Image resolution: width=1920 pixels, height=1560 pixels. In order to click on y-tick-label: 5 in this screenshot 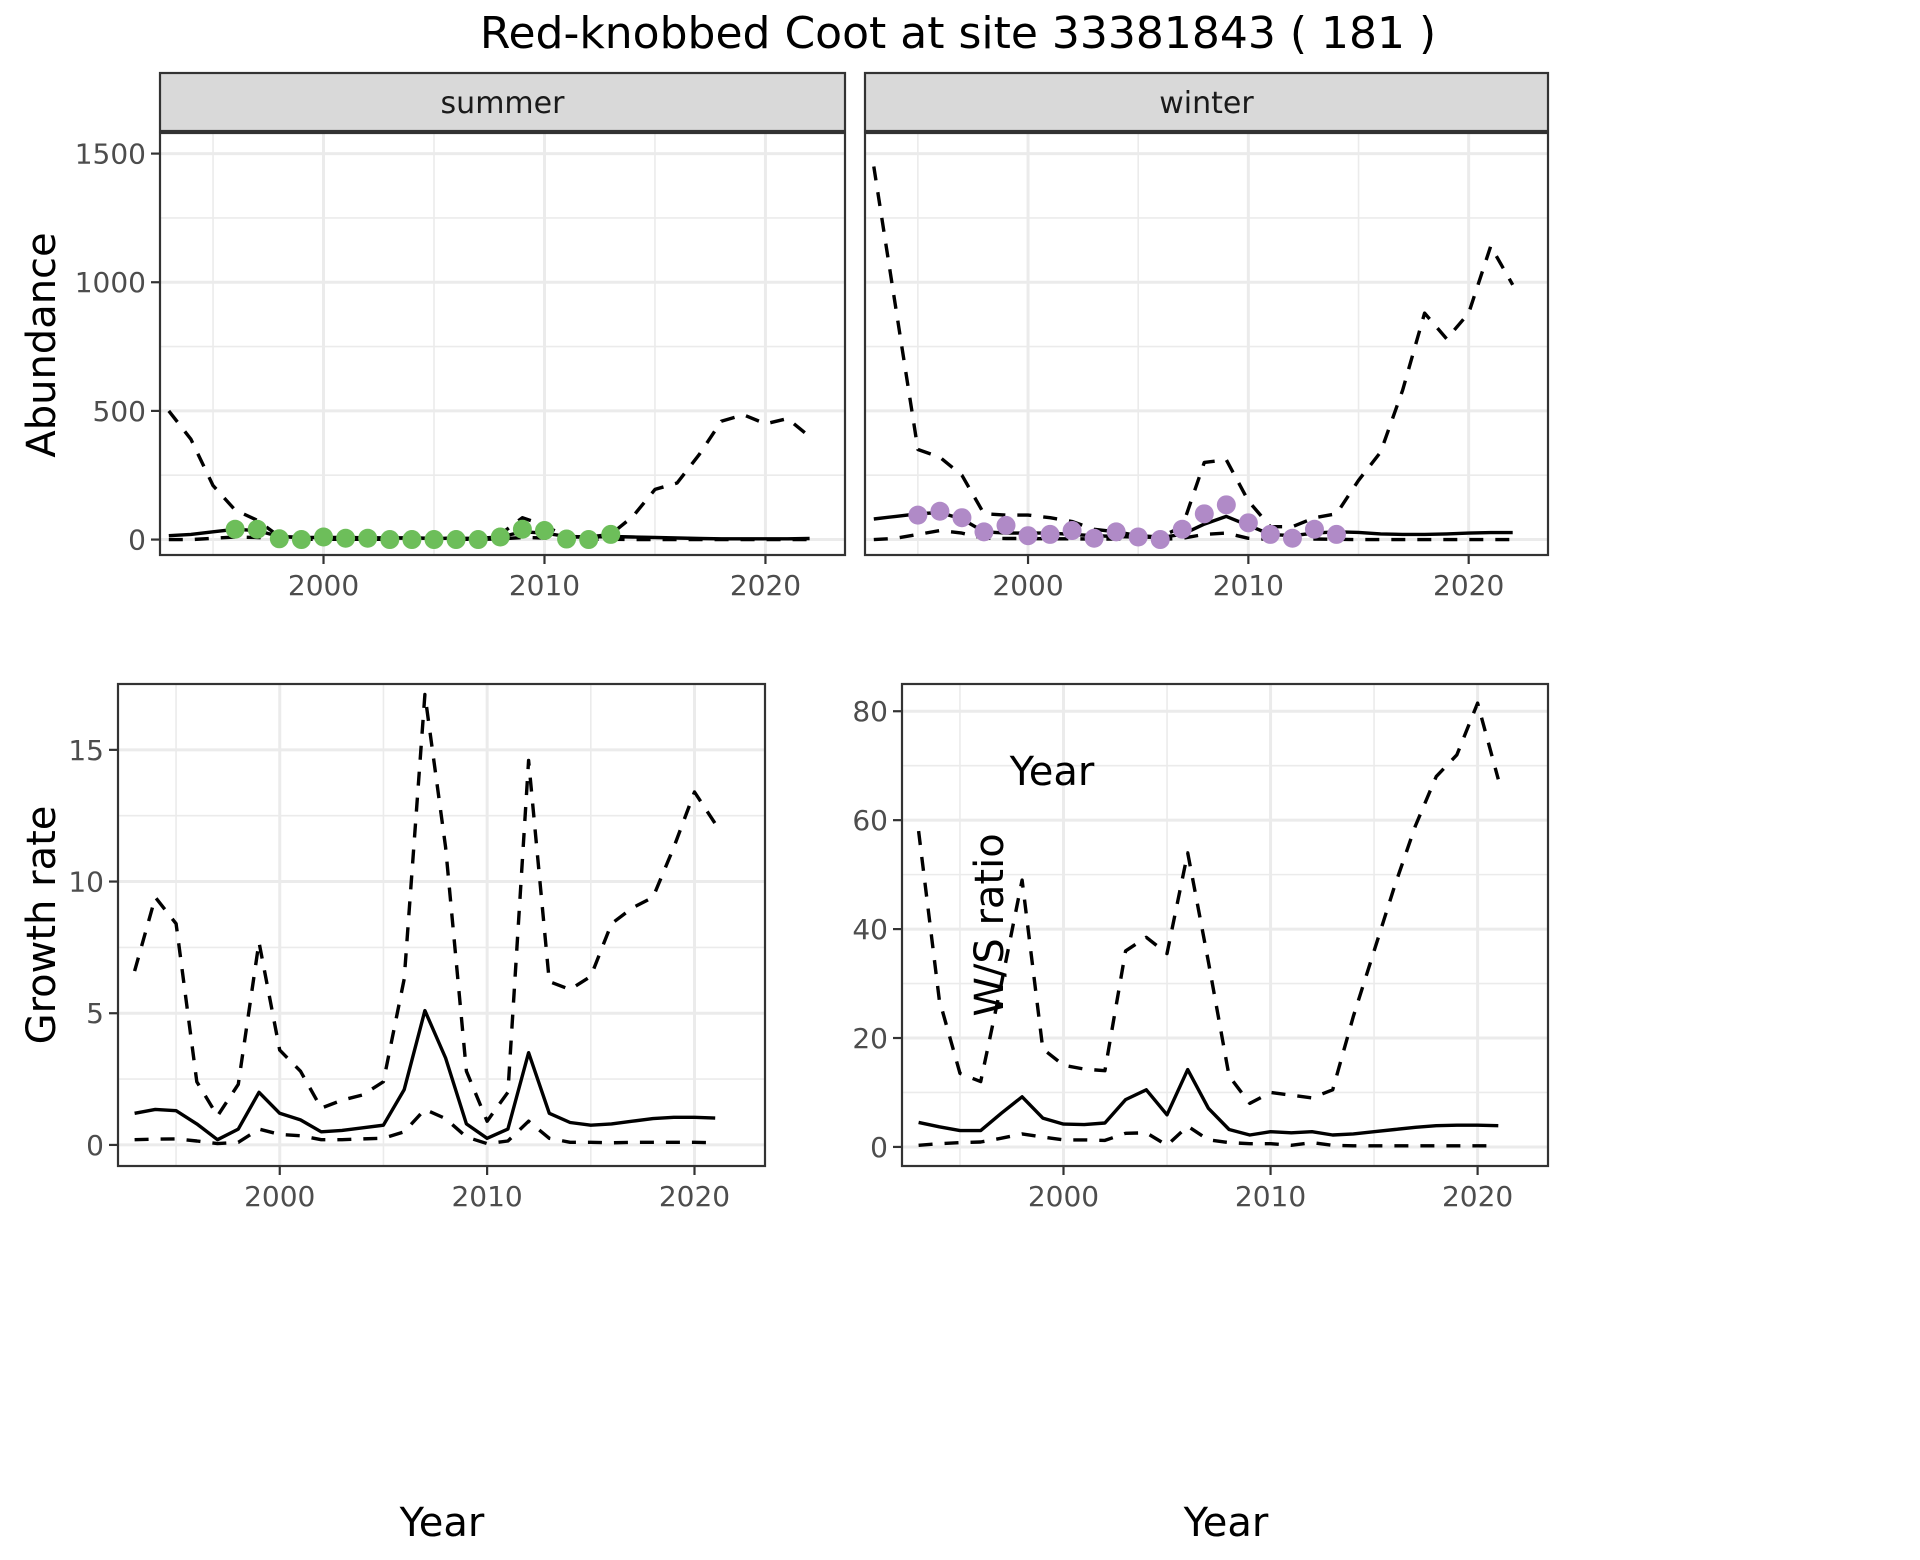, I will do `click(95, 1013)`.